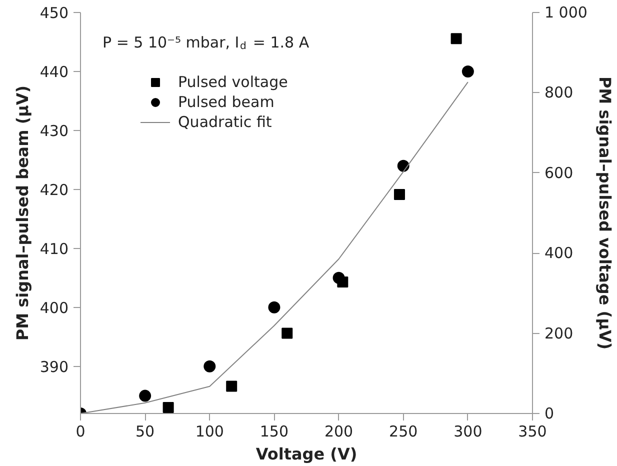 The height and width of the screenshot is (466, 617). Describe the element at coordinates (468, 431) in the screenshot. I see `x-tick-label: 300` at that location.